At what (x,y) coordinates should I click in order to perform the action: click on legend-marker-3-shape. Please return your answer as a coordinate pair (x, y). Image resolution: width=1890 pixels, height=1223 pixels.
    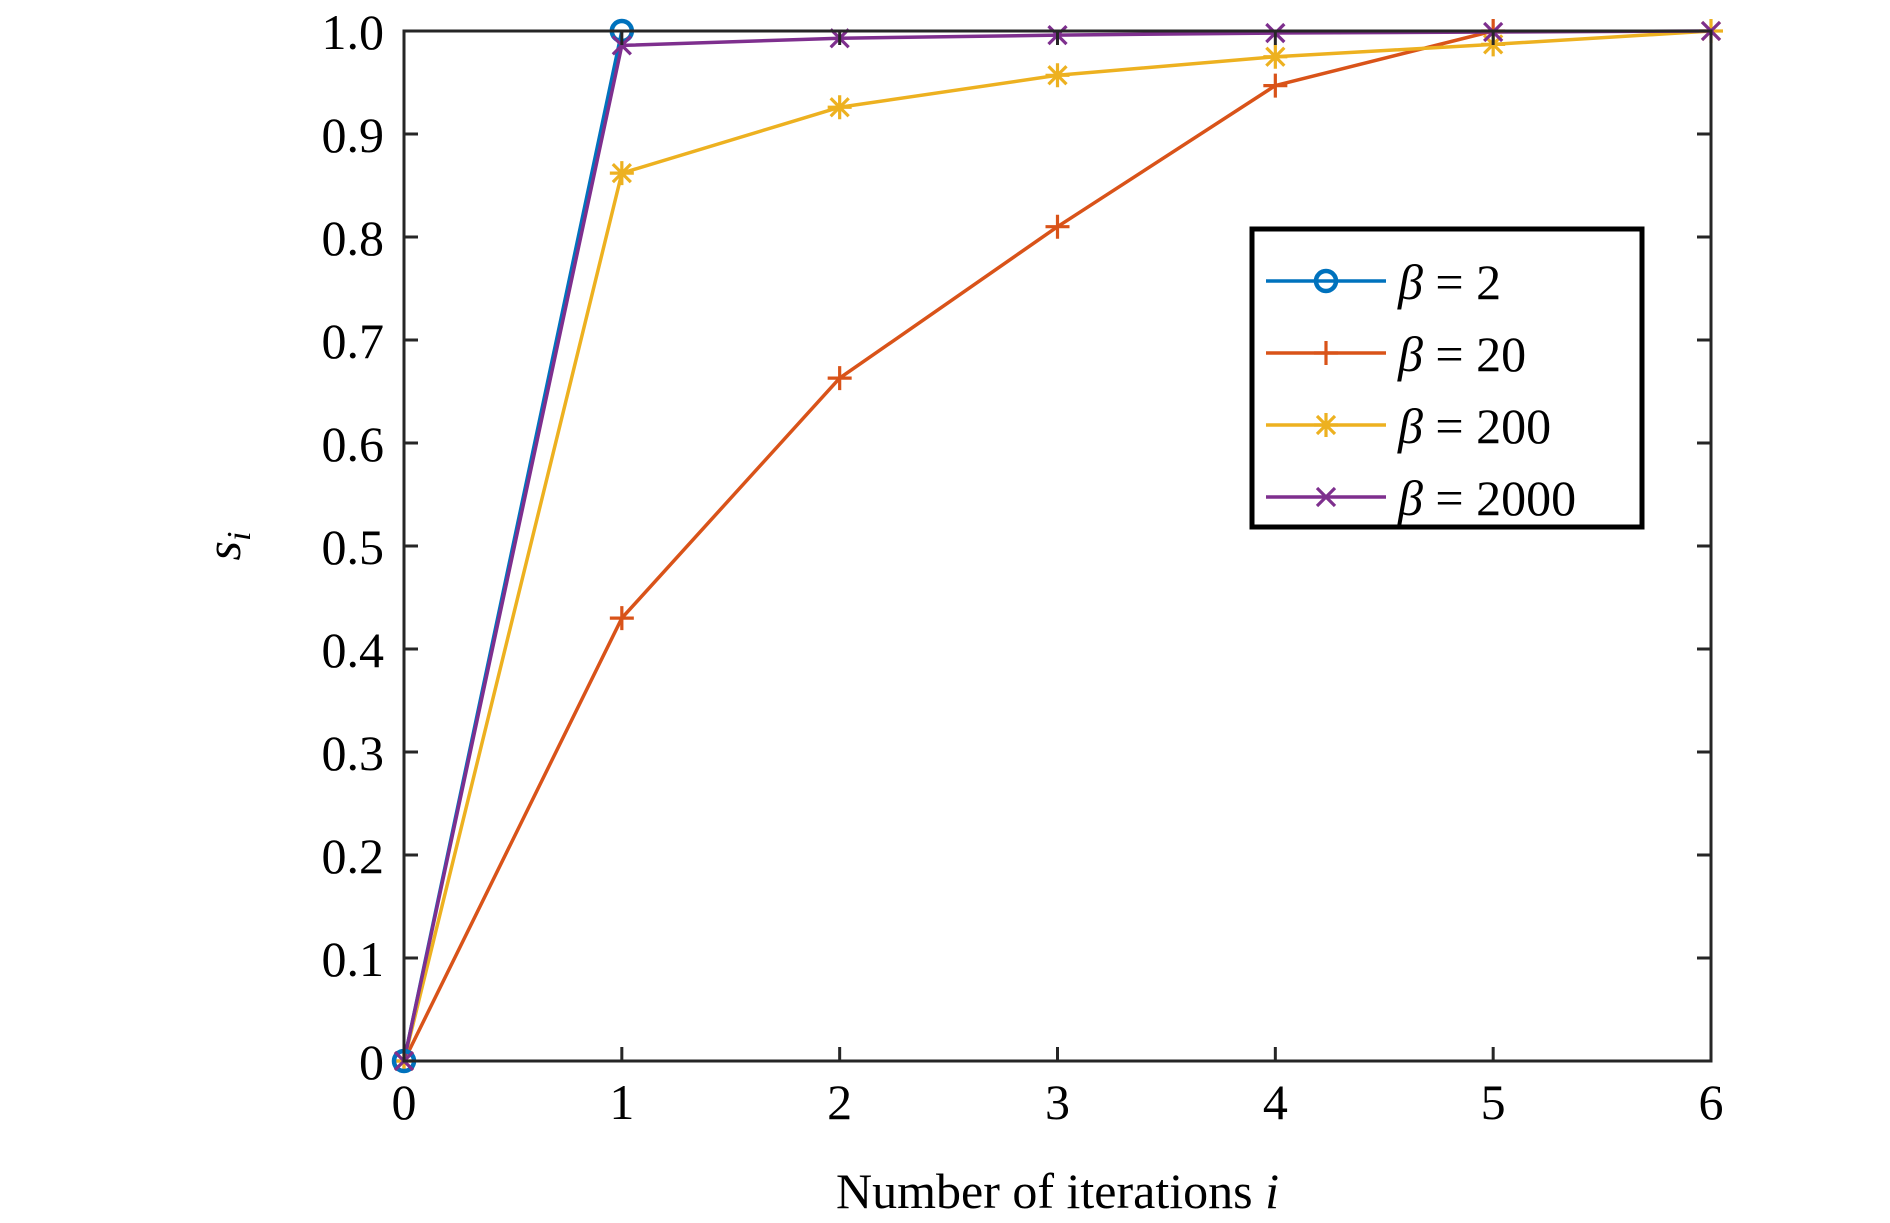
    Looking at the image, I should click on (1326, 497).